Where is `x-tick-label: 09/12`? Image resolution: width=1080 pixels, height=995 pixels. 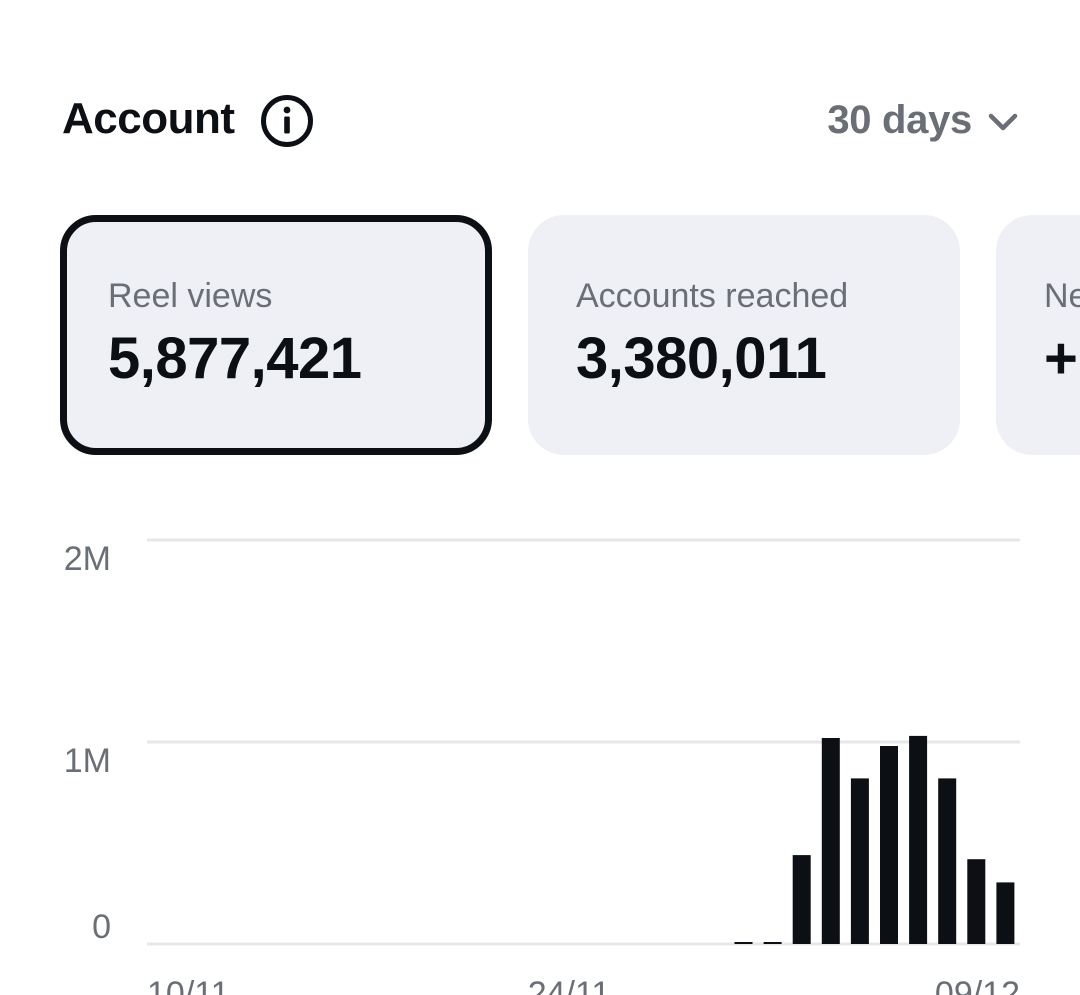 x-tick-label: 09/12 is located at coordinates (977, 985).